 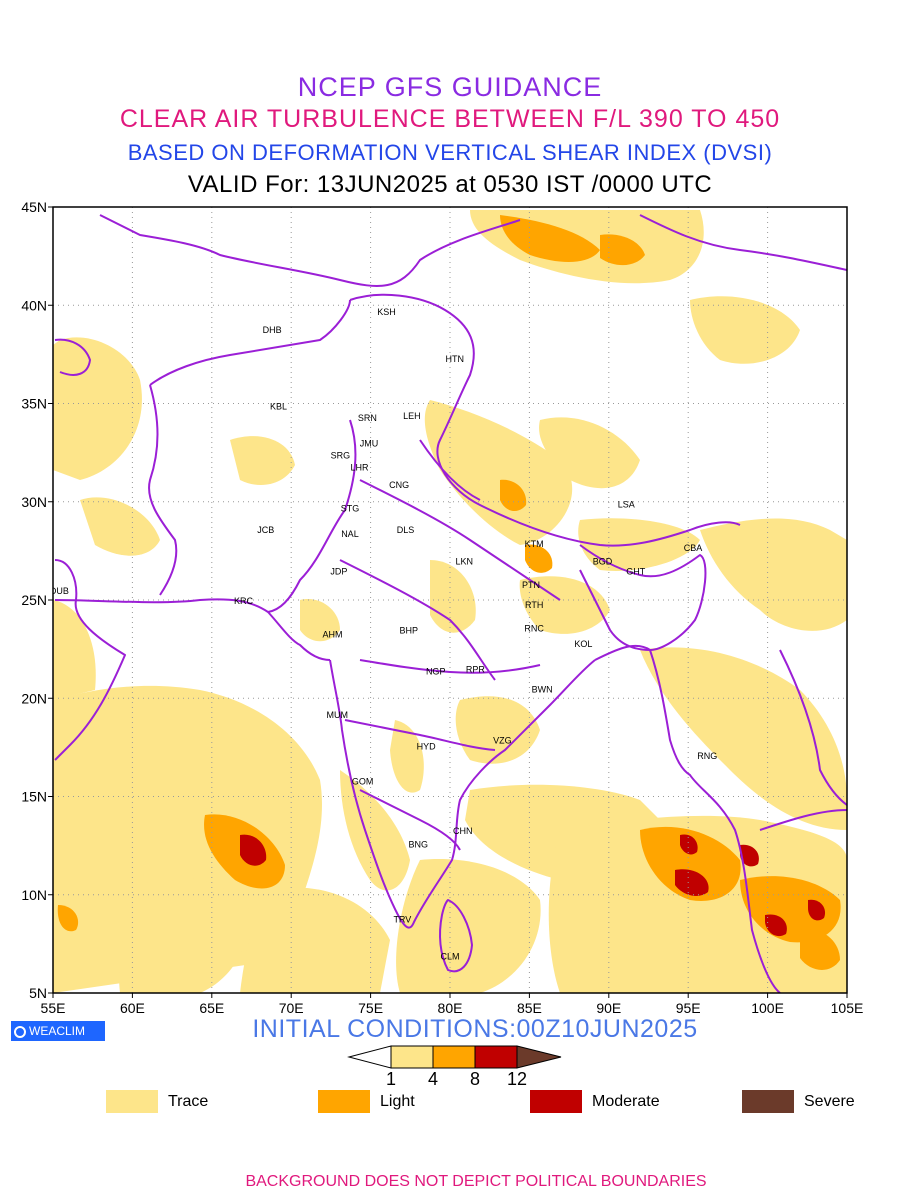 What do you see at coordinates (278, 406) in the screenshot?
I see `station-label: KBL` at bounding box center [278, 406].